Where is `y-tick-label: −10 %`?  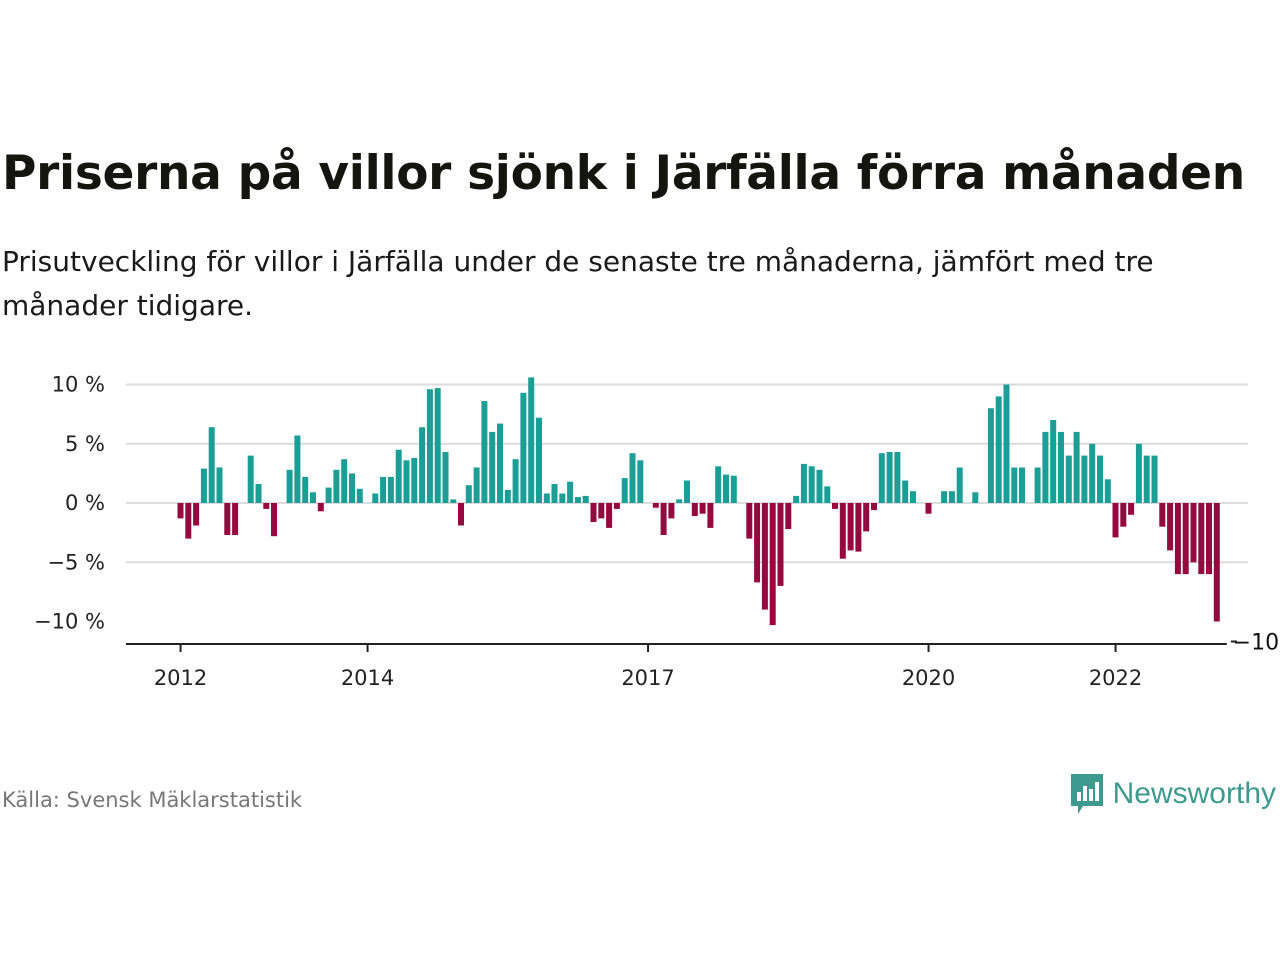
y-tick-label: −10 % is located at coordinates (69, 622).